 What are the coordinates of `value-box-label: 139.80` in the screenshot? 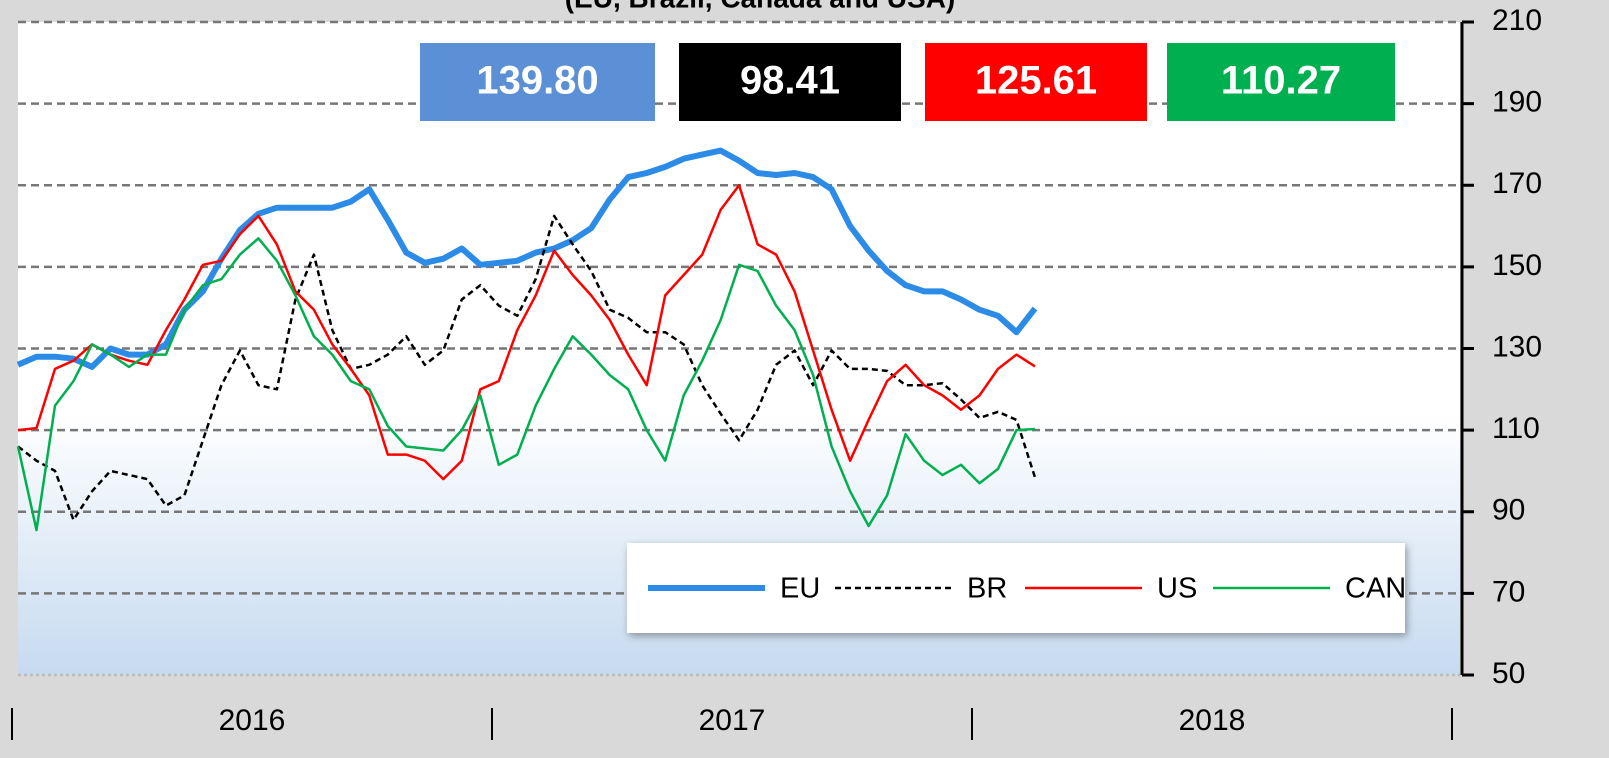 It's located at (537, 81).